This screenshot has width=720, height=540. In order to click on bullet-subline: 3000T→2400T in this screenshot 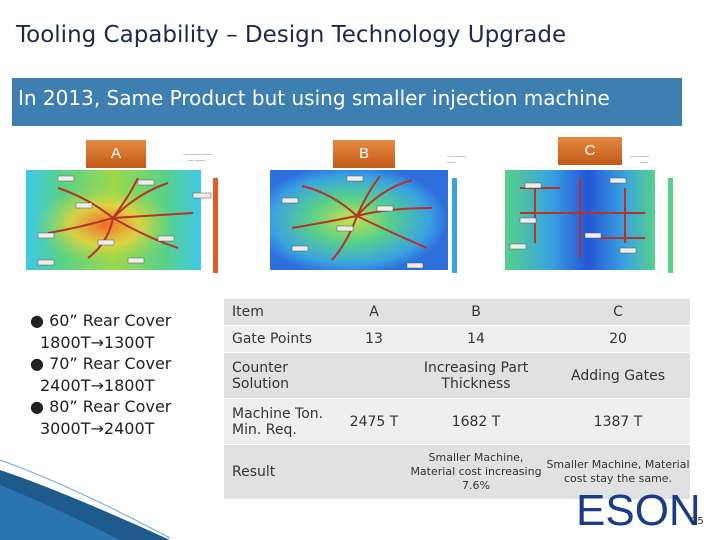, I will do `click(97, 428)`.